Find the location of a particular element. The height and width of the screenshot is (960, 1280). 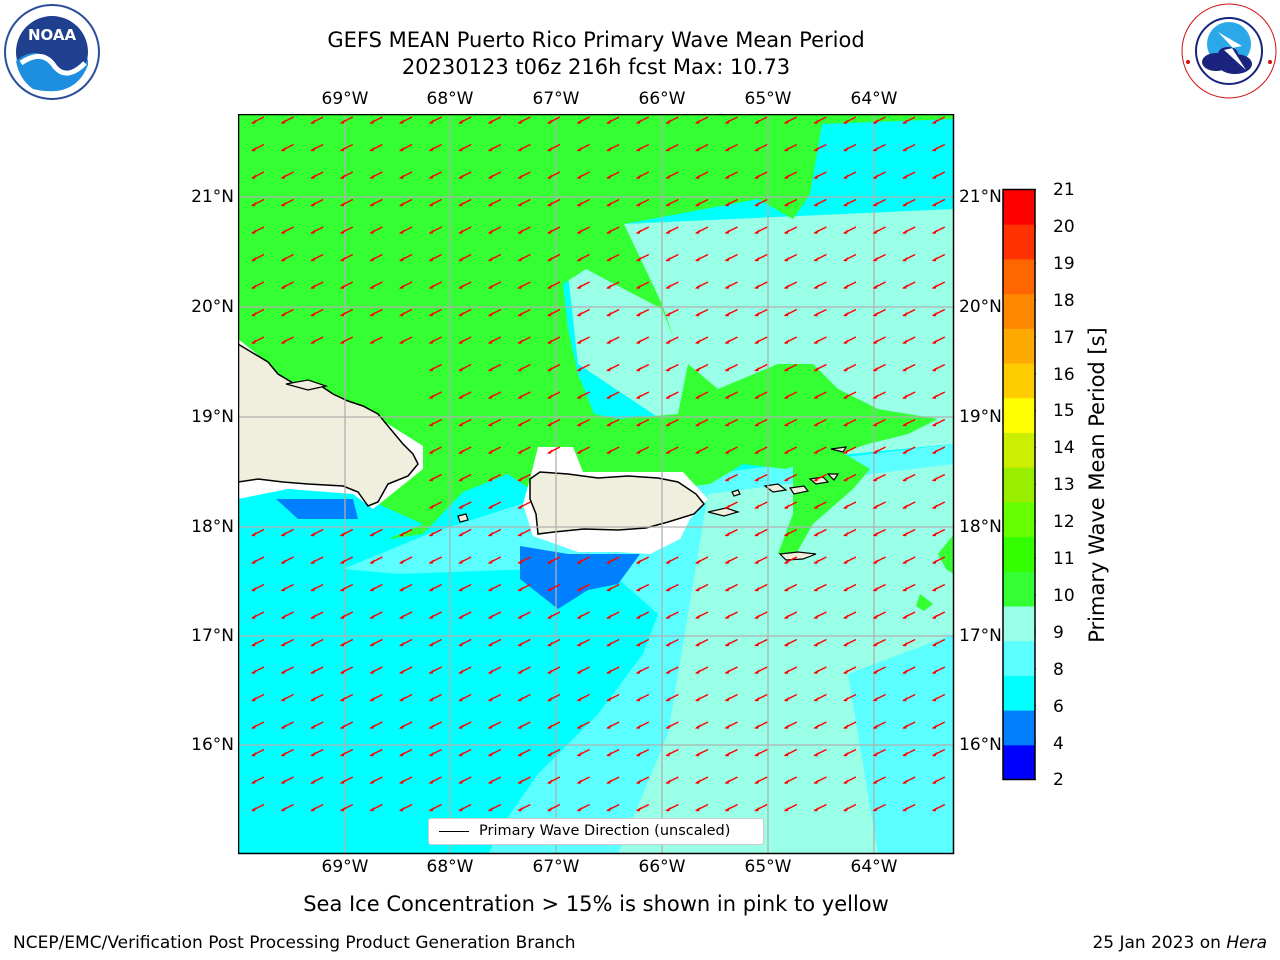

nws-logo-icon is located at coordinates (1229, 51).